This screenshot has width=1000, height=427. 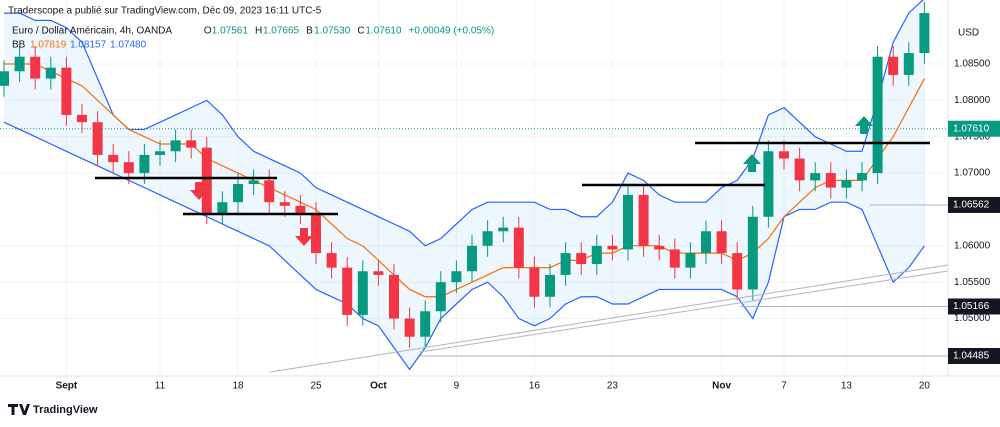 I want to click on y-tick-label: 1.08000, so click(x=972, y=100).